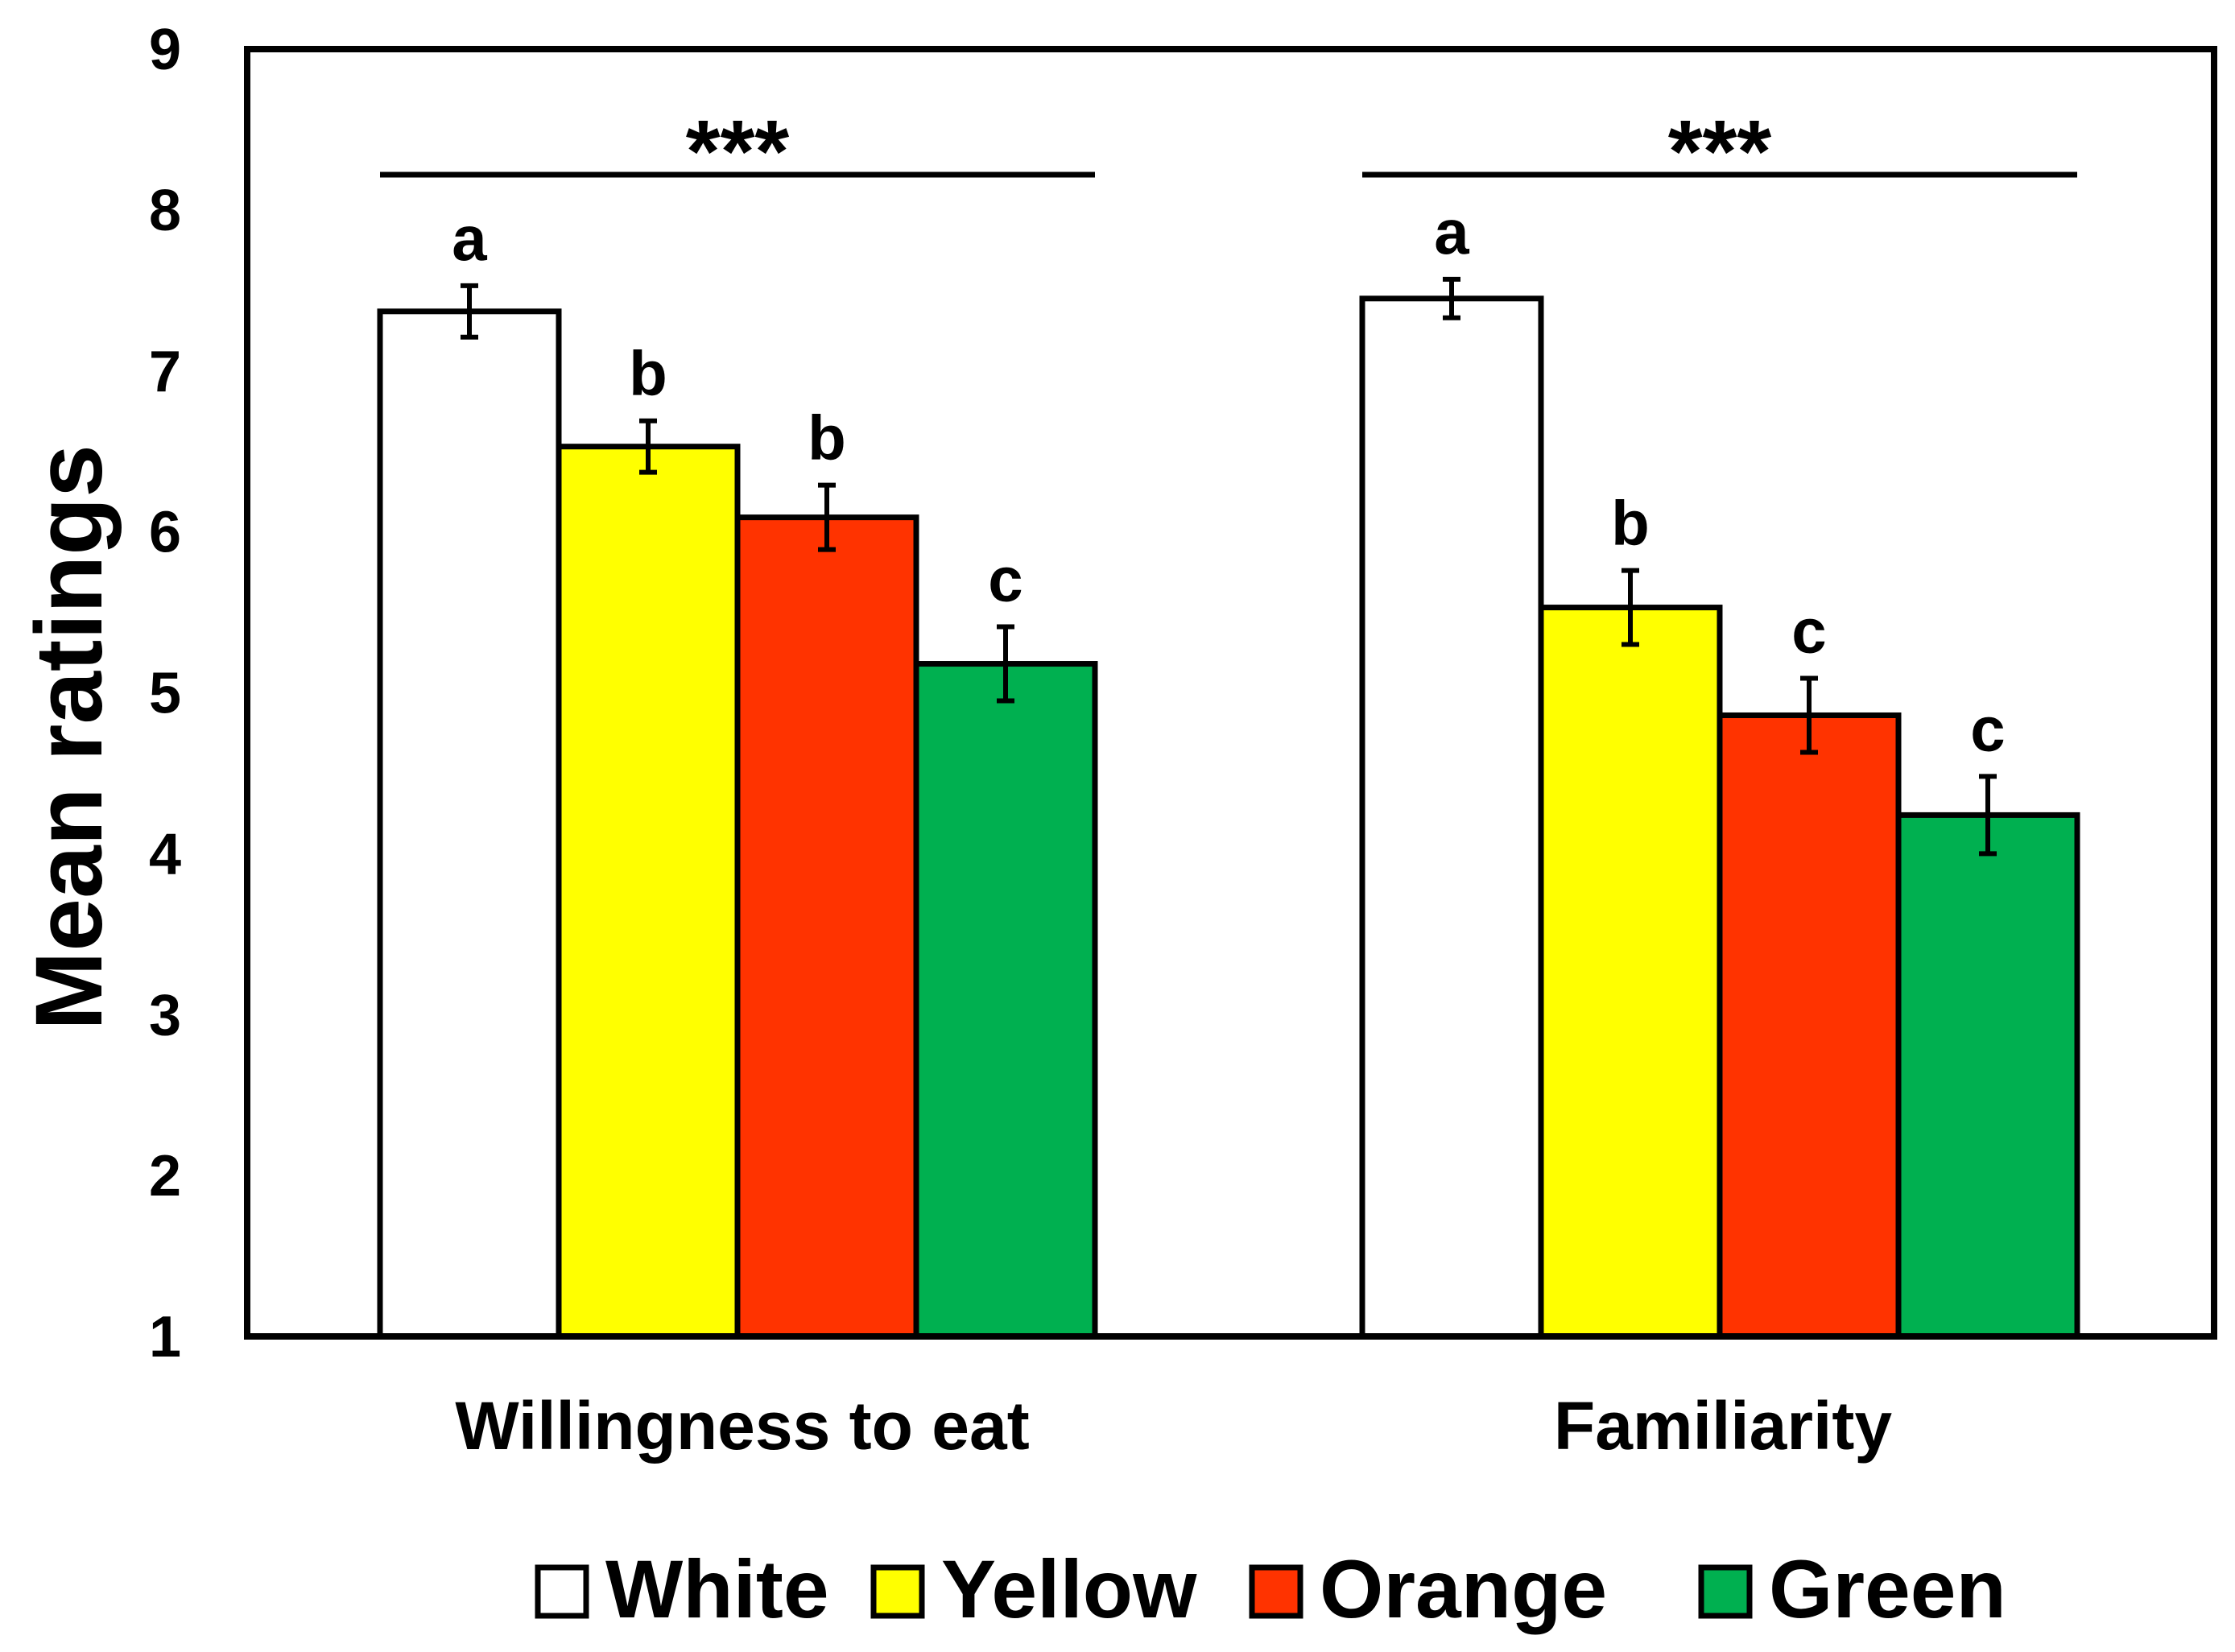 The height and width of the screenshot is (1652, 2235). What do you see at coordinates (69, 737) in the screenshot?
I see `y-axis-label: Mean ratings` at bounding box center [69, 737].